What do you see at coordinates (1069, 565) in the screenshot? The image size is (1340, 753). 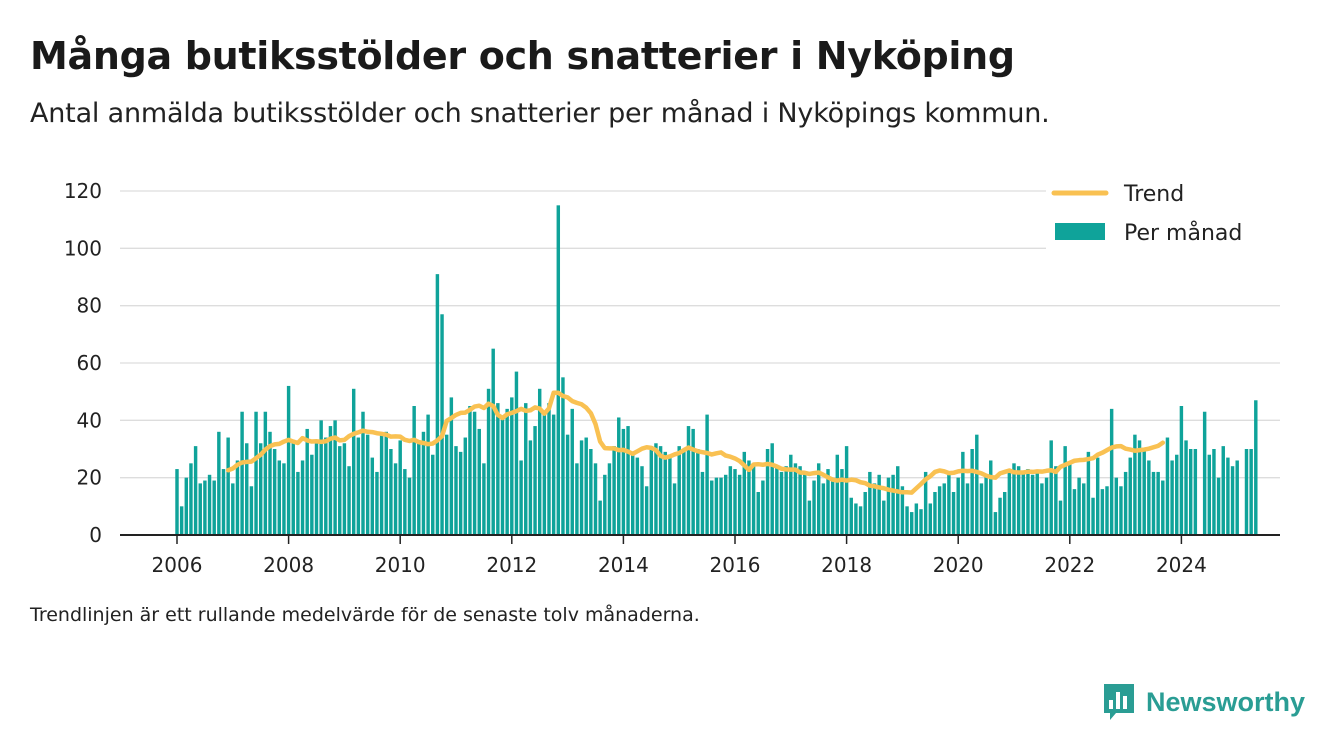 I see `x-tick-label: 2022` at bounding box center [1069, 565].